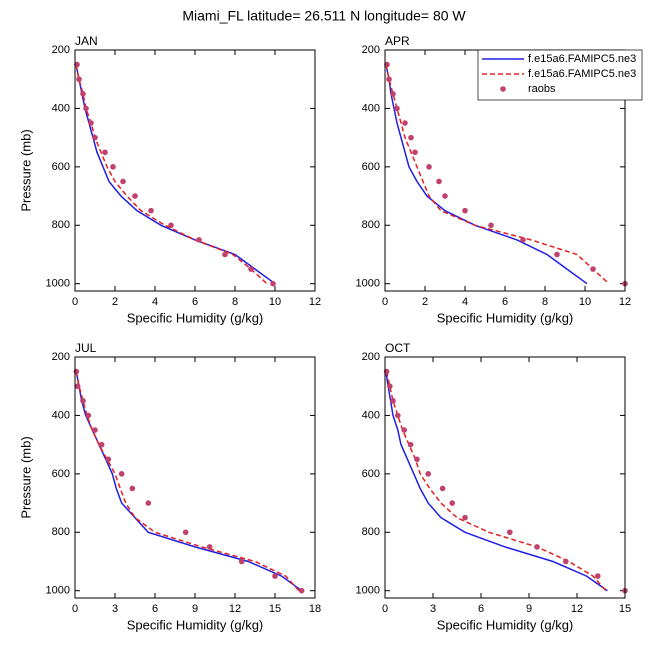 The width and height of the screenshot is (648, 648). Describe the element at coordinates (315, 609) in the screenshot. I see `x-tick-label: 18` at that location.